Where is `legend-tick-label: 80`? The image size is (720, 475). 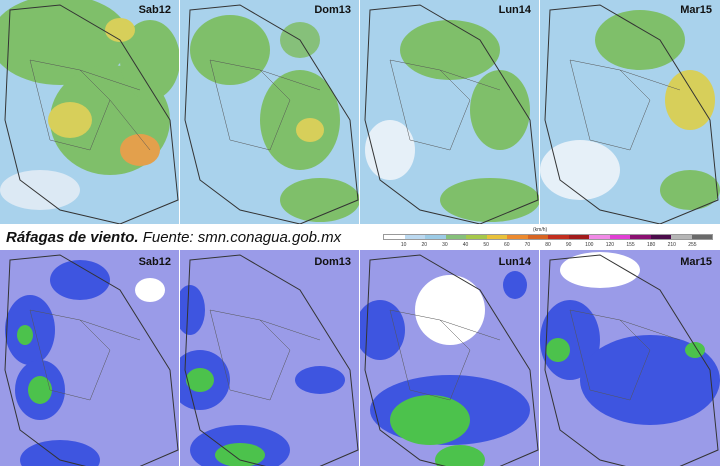 legend-tick-label: 80 is located at coordinates (548, 245).